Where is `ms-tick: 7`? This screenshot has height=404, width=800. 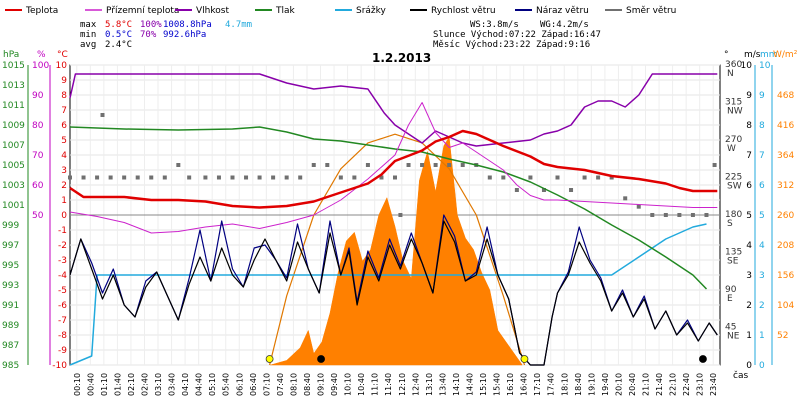 ms-tick: 7 is located at coordinates (749, 156).